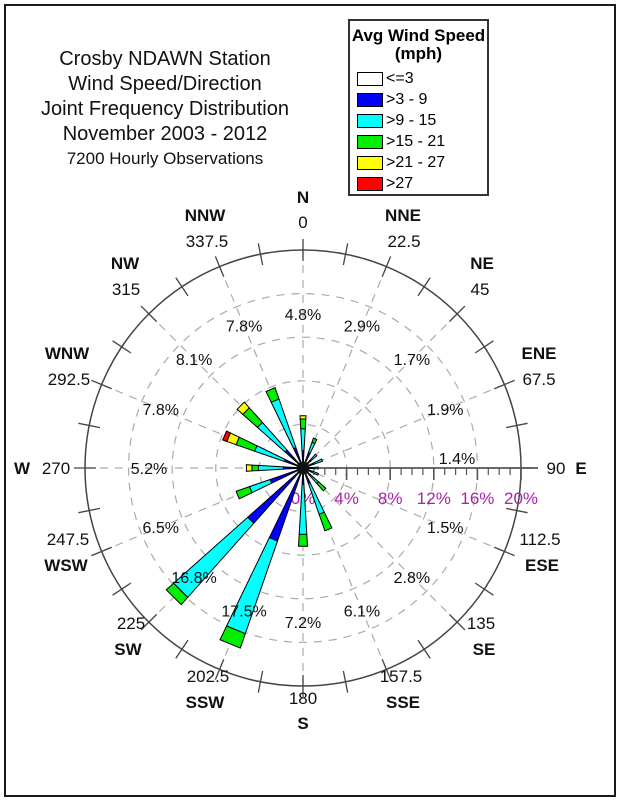 The height and width of the screenshot is (800, 618). What do you see at coordinates (362, 327) in the screenshot?
I see `direction-percent-label: 2.9%` at bounding box center [362, 327].